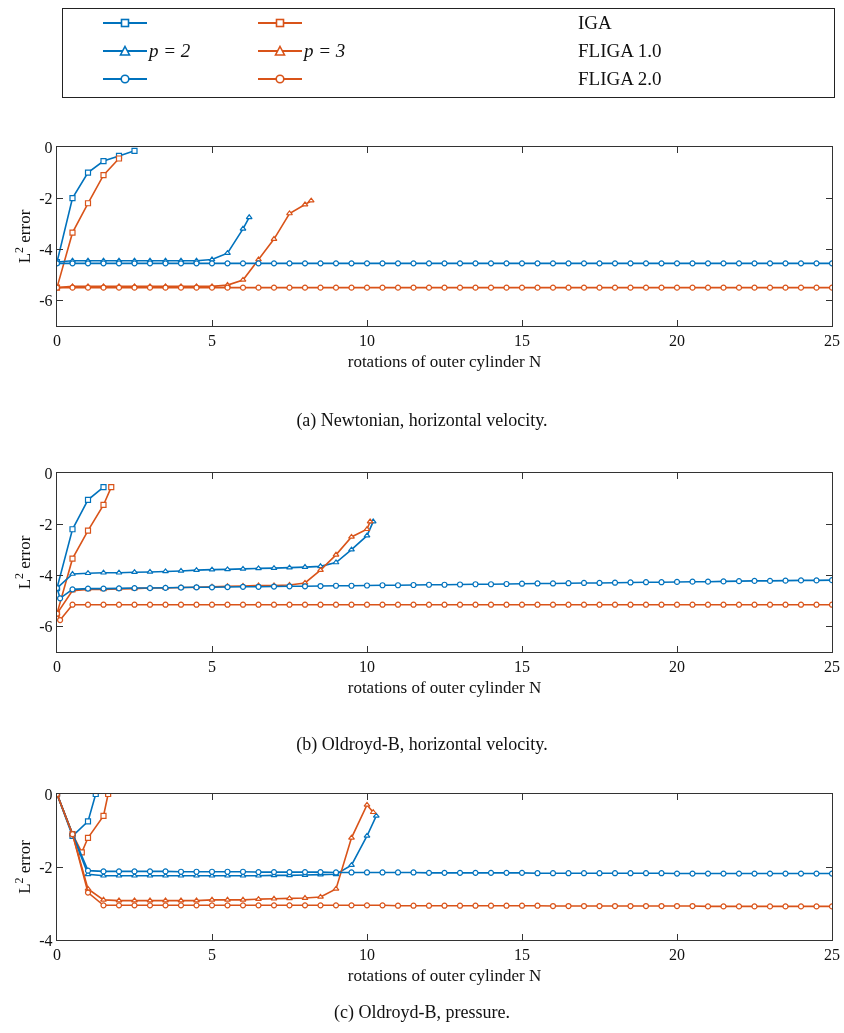 This screenshot has height=1033, width=844. I want to click on text: FLIGA 2.0, so click(620, 79).